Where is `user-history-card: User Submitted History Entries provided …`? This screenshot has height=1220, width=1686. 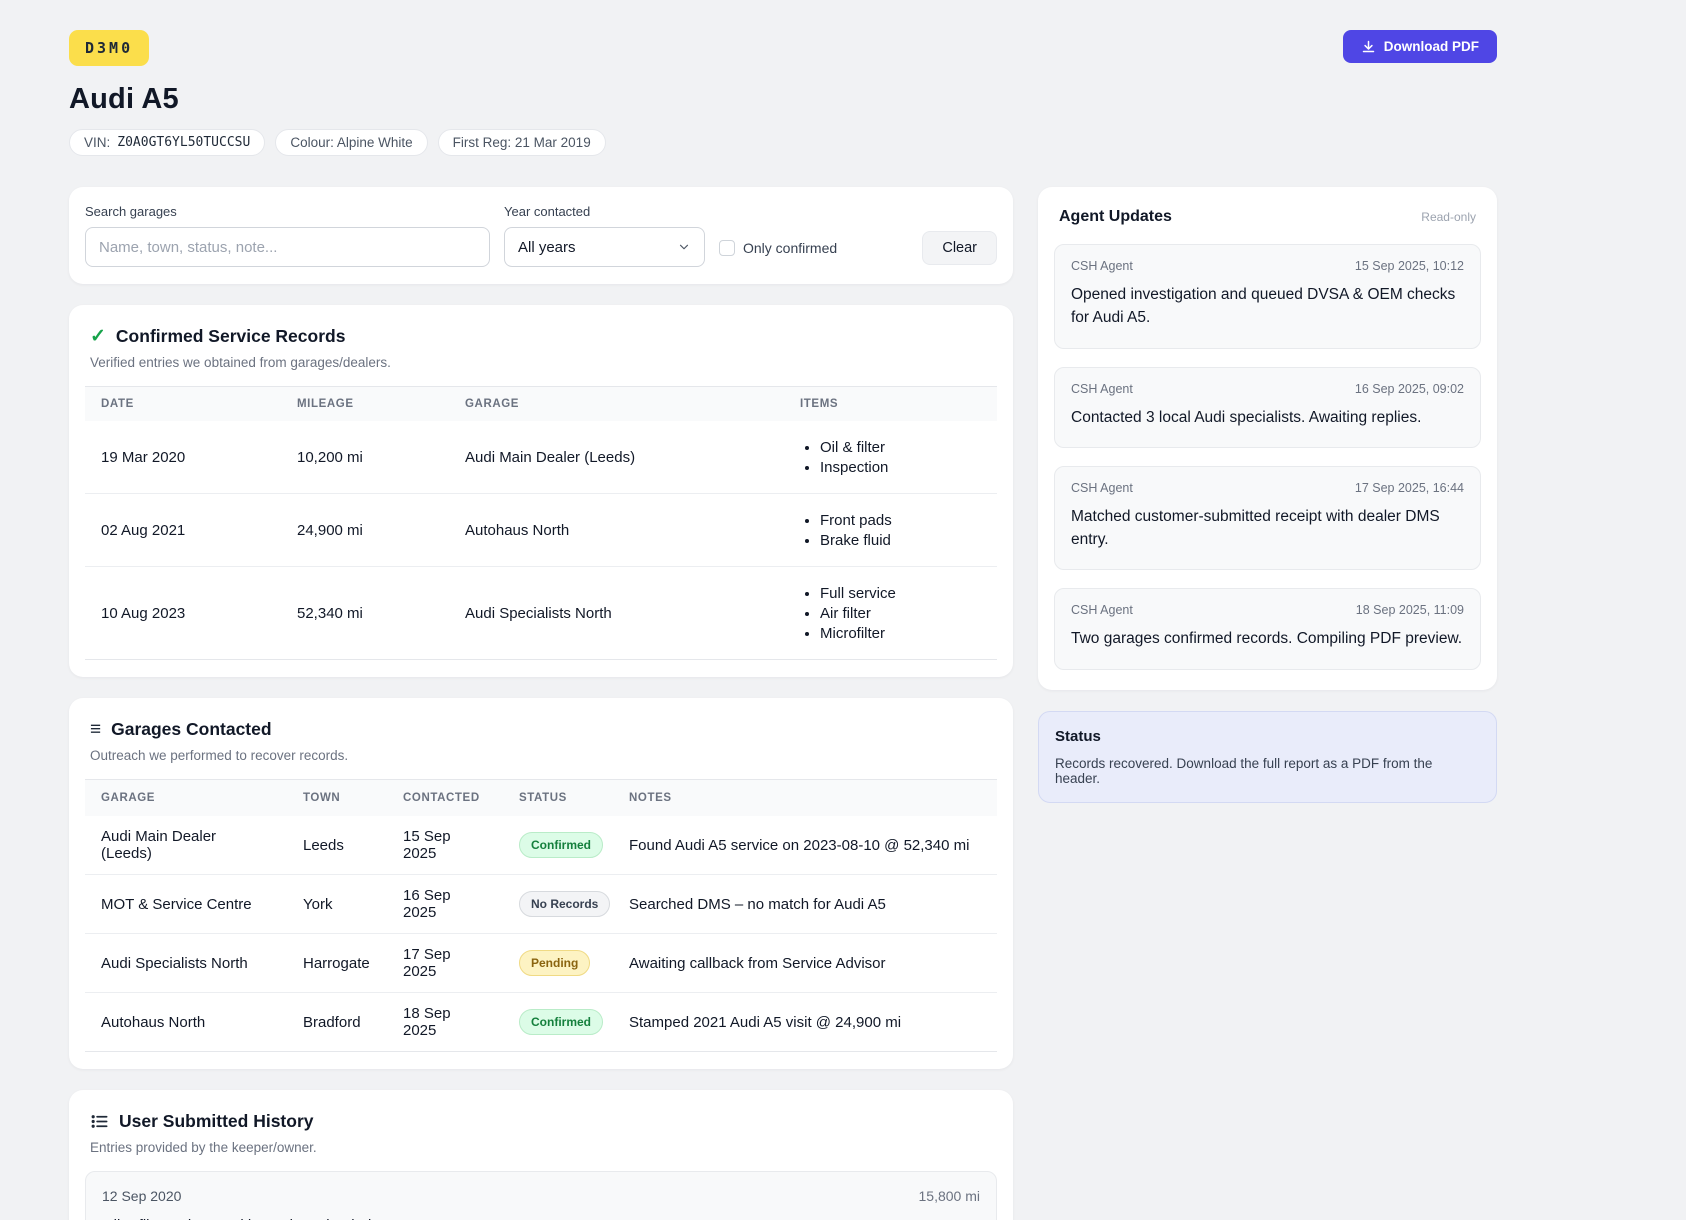
user-history-card: User Submitted History Entries provided … is located at coordinates (541, 1155).